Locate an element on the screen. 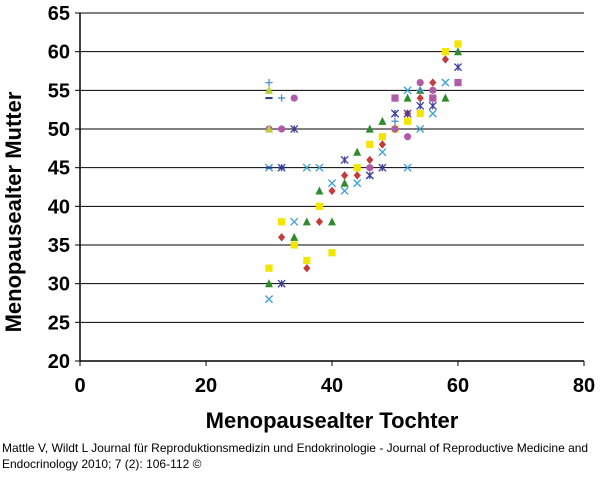 This screenshot has height=498, width=600. y-tick-label: 30 is located at coordinates (59, 285).